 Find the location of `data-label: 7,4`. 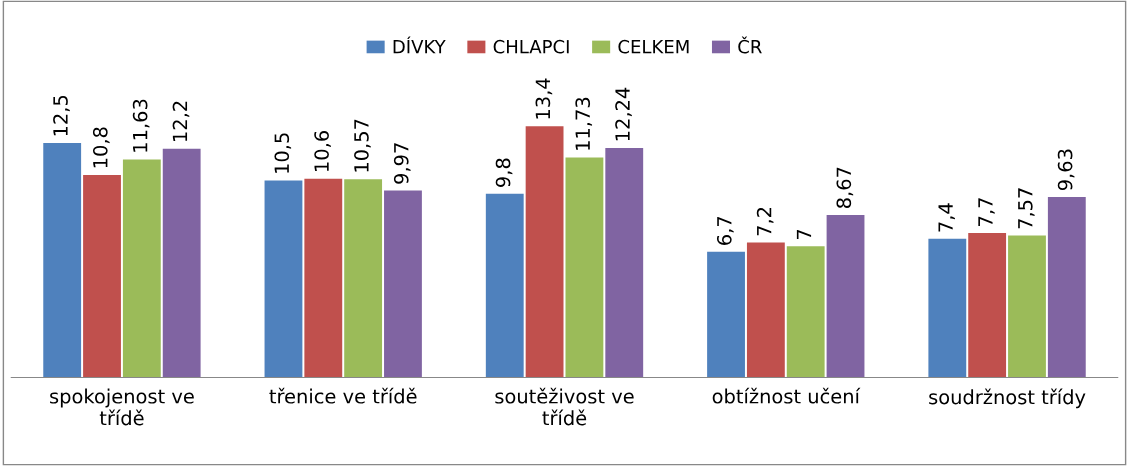

data-label: 7,4 is located at coordinates (946, 217).